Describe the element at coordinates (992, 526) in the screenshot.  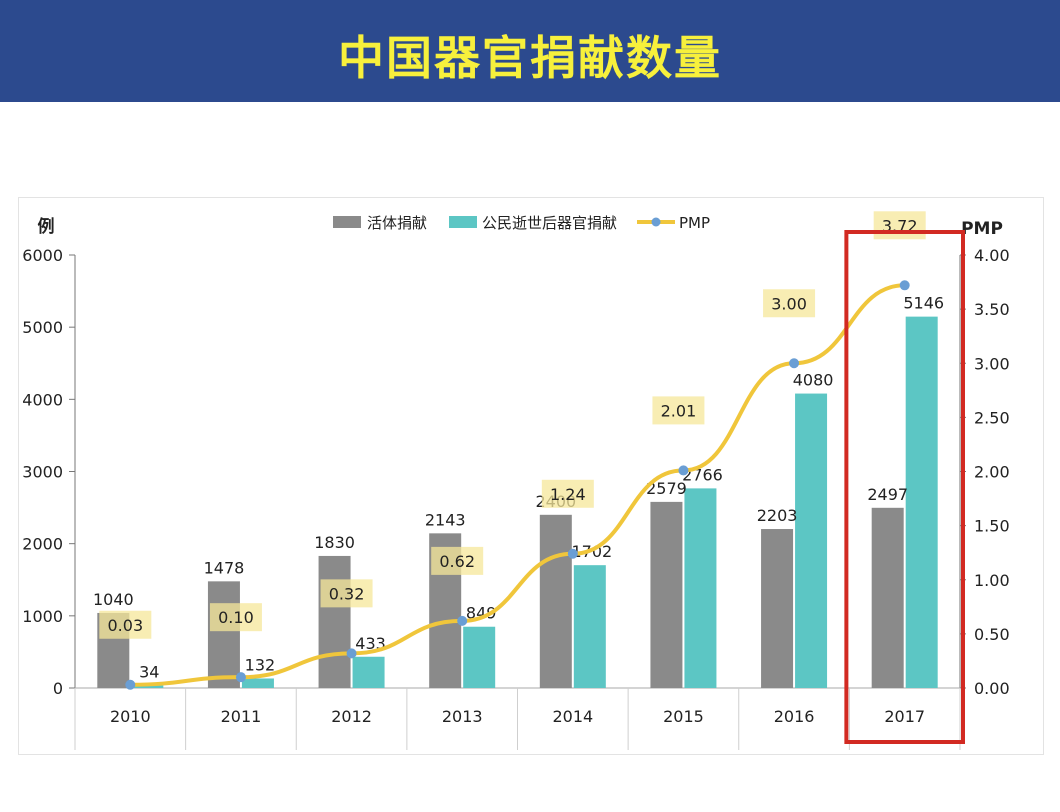
I see `y-right-tick-label: 1.50` at that location.